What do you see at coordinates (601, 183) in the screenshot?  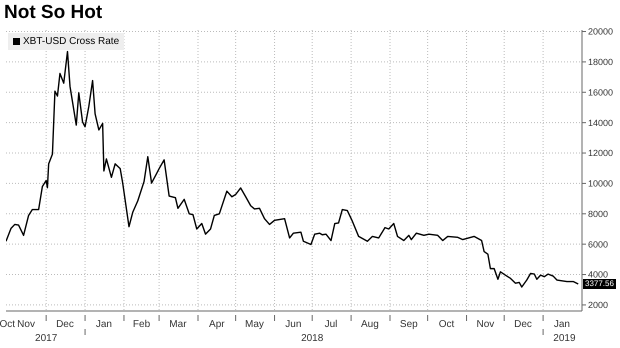 I see `y-tick-label: 10000` at bounding box center [601, 183].